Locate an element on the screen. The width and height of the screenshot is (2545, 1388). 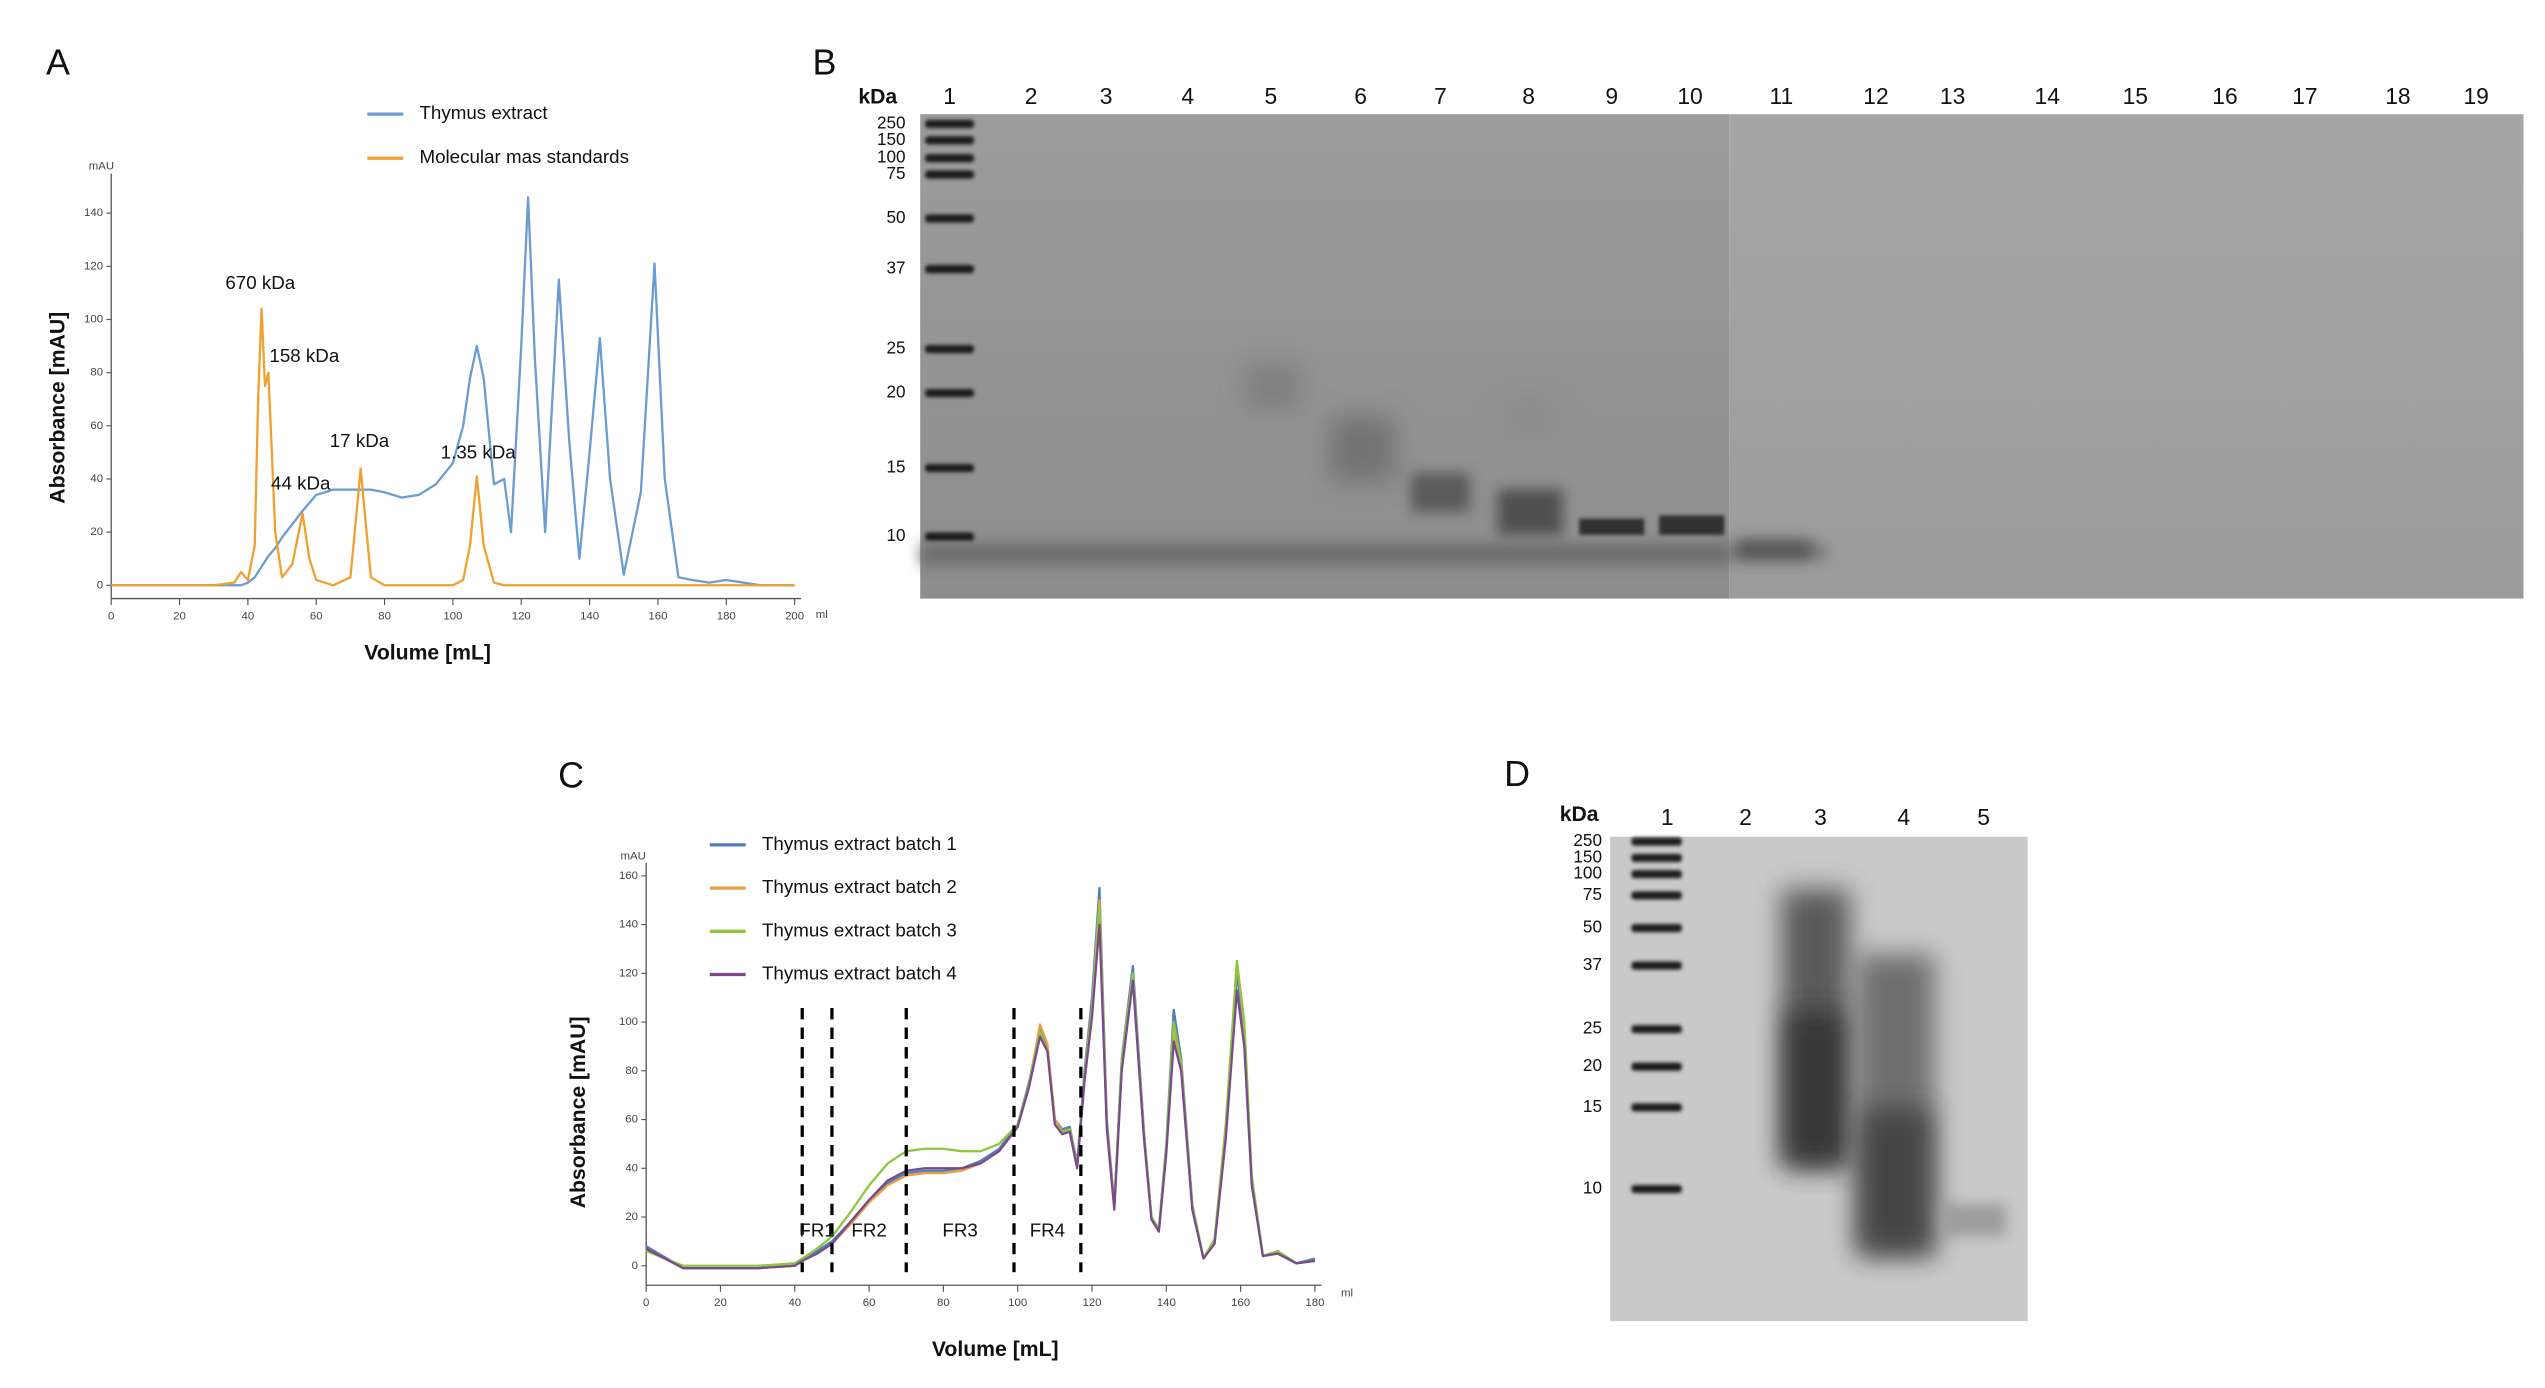
fraction-label: FR2 is located at coordinates (868, 1229).